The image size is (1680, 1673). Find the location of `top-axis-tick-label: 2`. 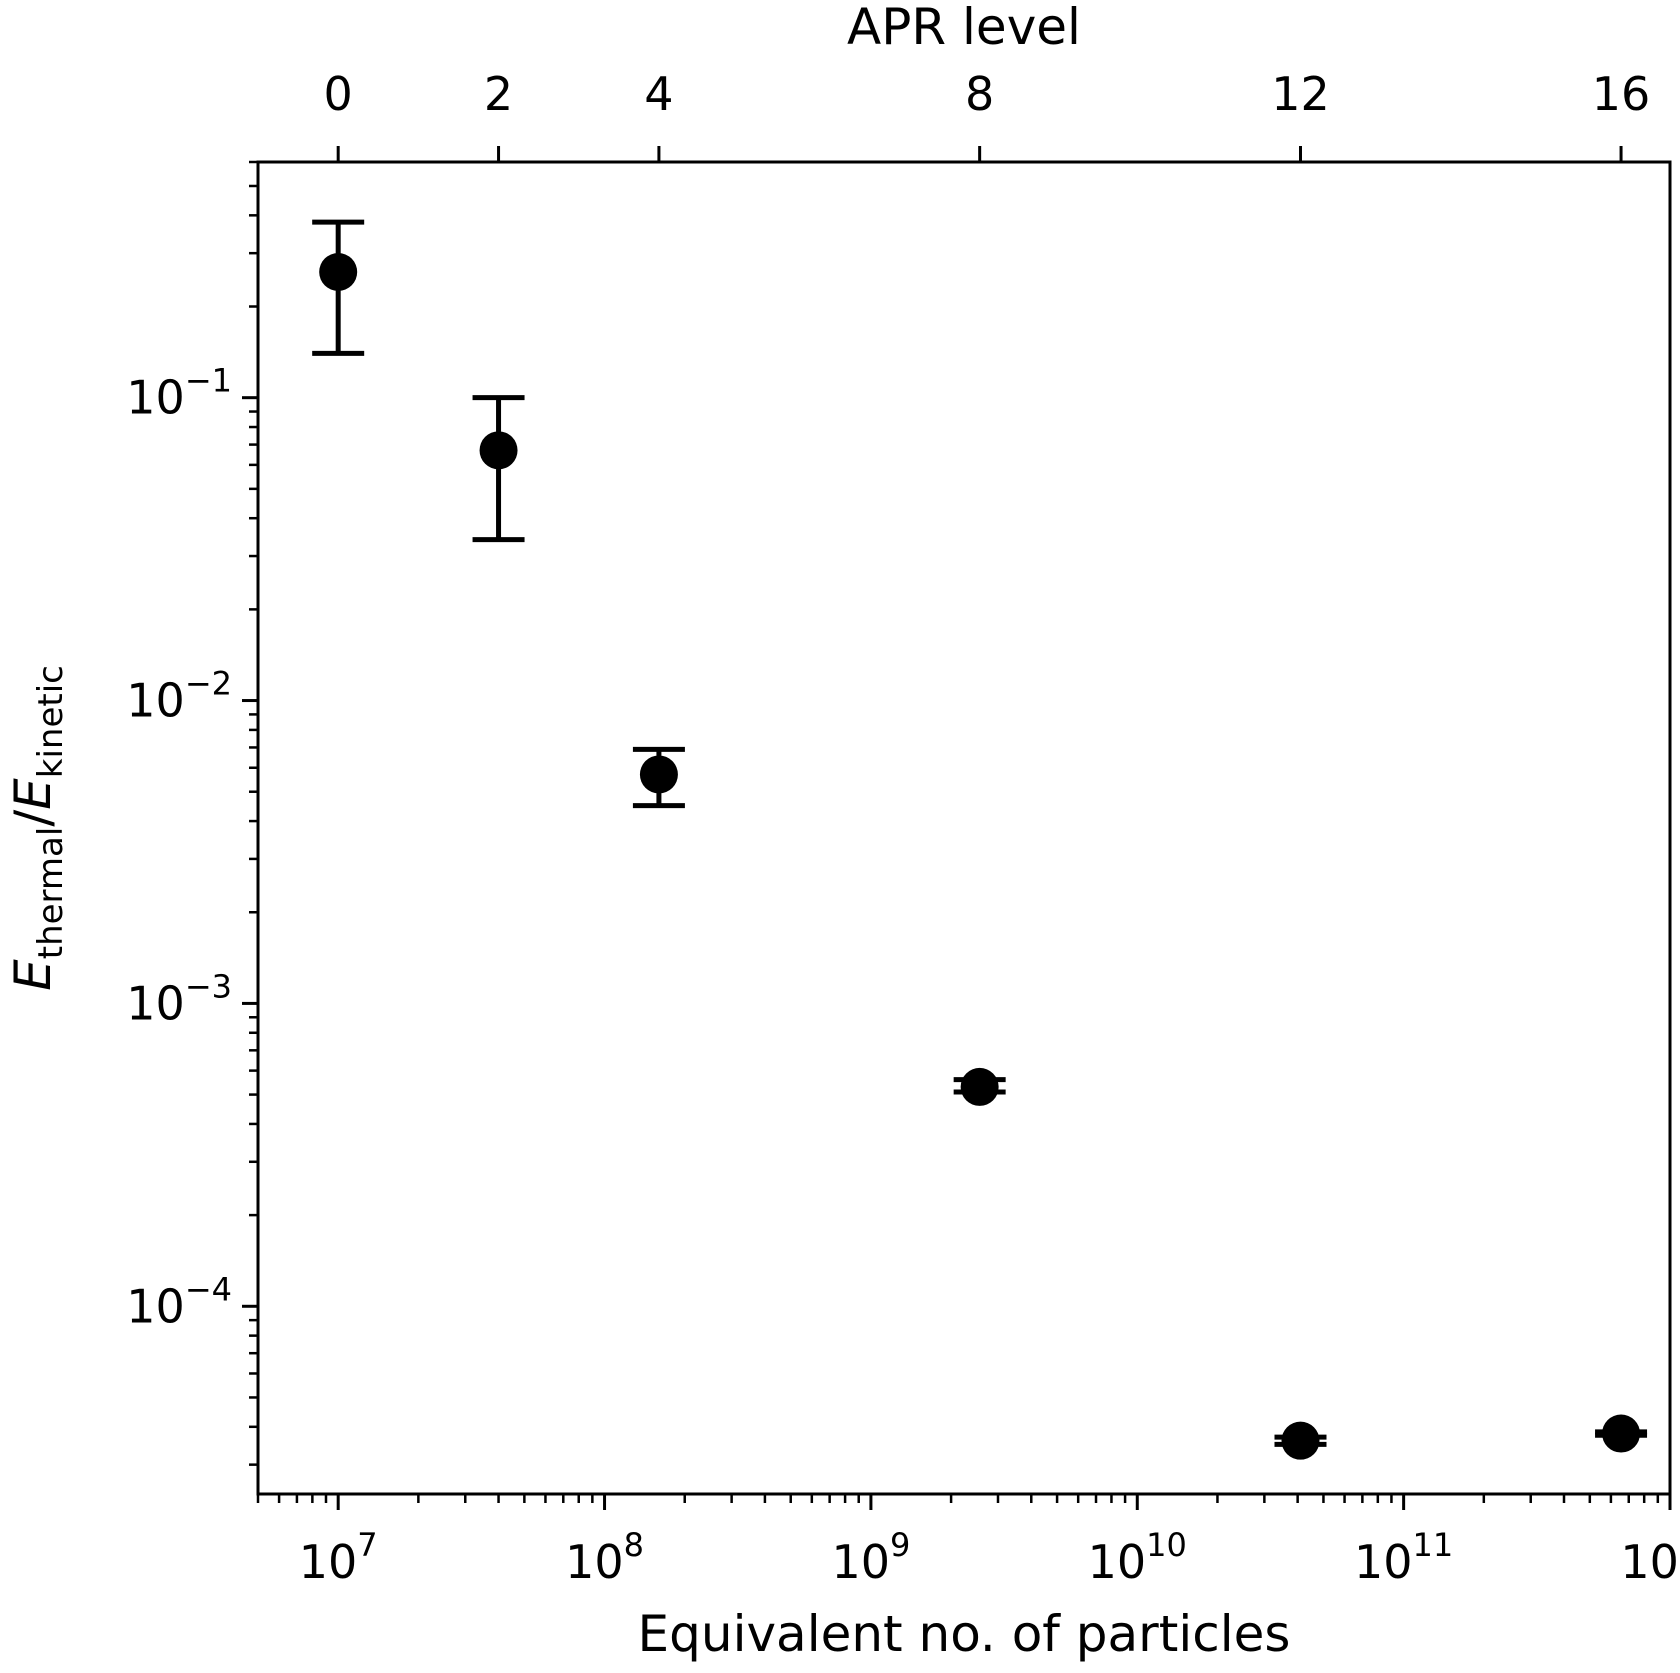

top-axis-tick-label: 2 is located at coordinates (498, 94).